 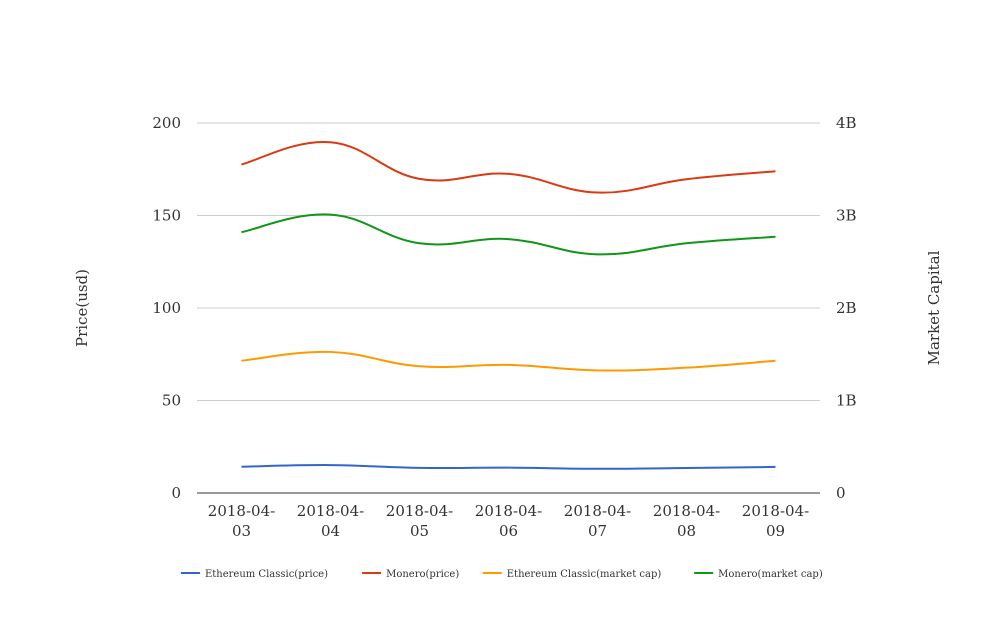 What do you see at coordinates (846, 308) in the screenshot?
I see `y-axis-right-tick-label: 2B` at bounding box center [846, 308].